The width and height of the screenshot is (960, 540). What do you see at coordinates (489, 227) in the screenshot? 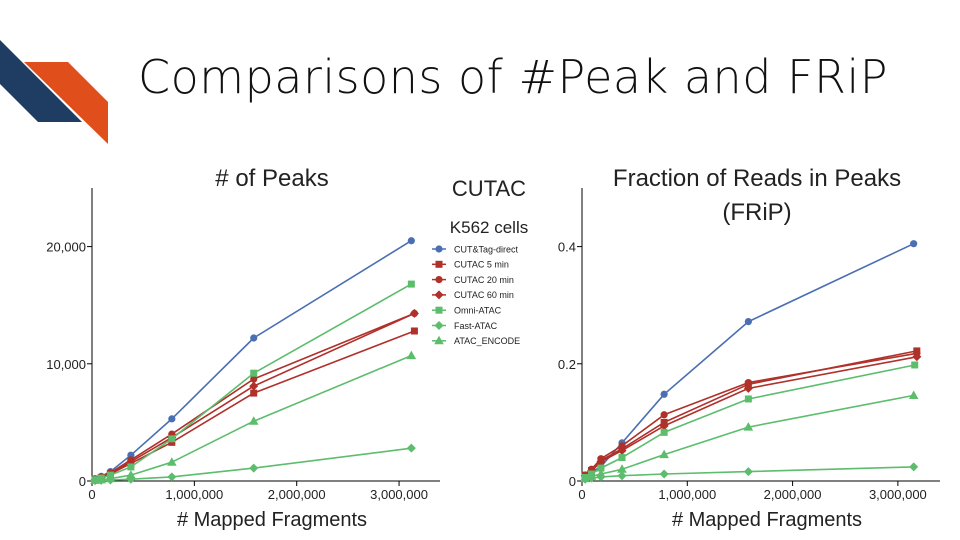
I see `legend-subheading: K562 cells` at bounding box center [489, 227].